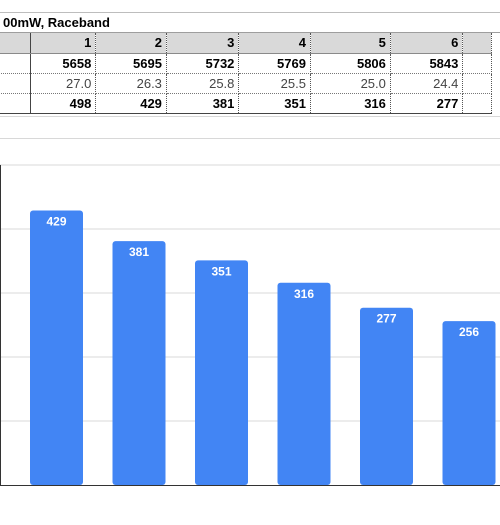  I want to click on table-cell: 5695, so click(131, 63).